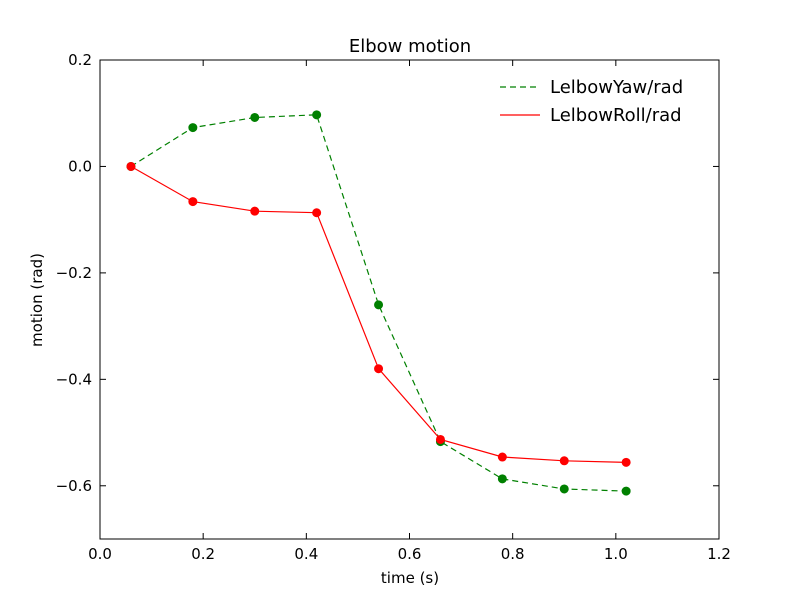 Image resolution: width=800 pixels, height=600 pixels. What do you see at coordinates (100, 554) in the screenshot?
I see `x-tick-label: 0.0` at bounding box center [100, 554].